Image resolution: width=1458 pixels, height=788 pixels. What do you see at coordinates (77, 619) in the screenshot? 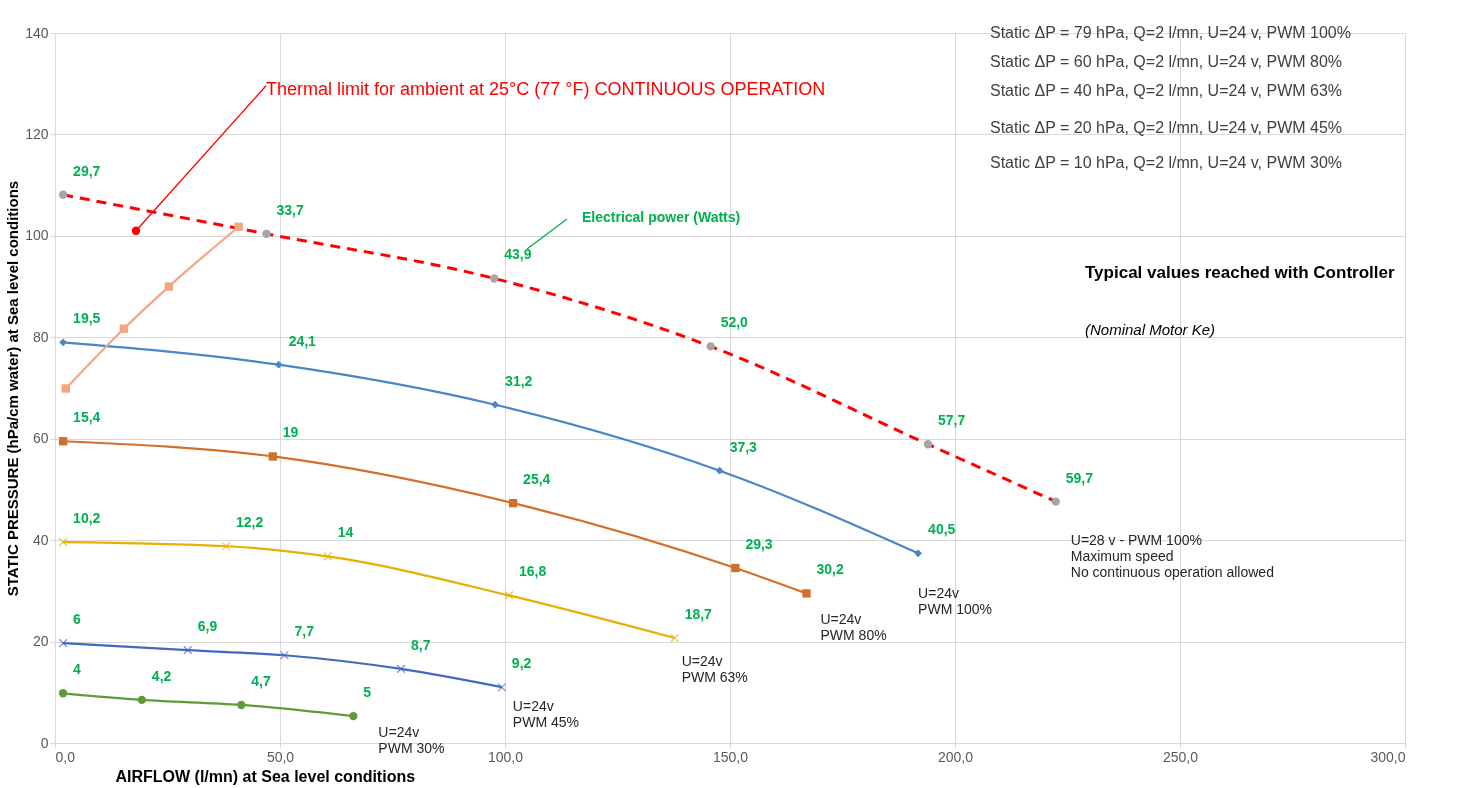
I see `annotation: 6` at bounding box center [77, 619].